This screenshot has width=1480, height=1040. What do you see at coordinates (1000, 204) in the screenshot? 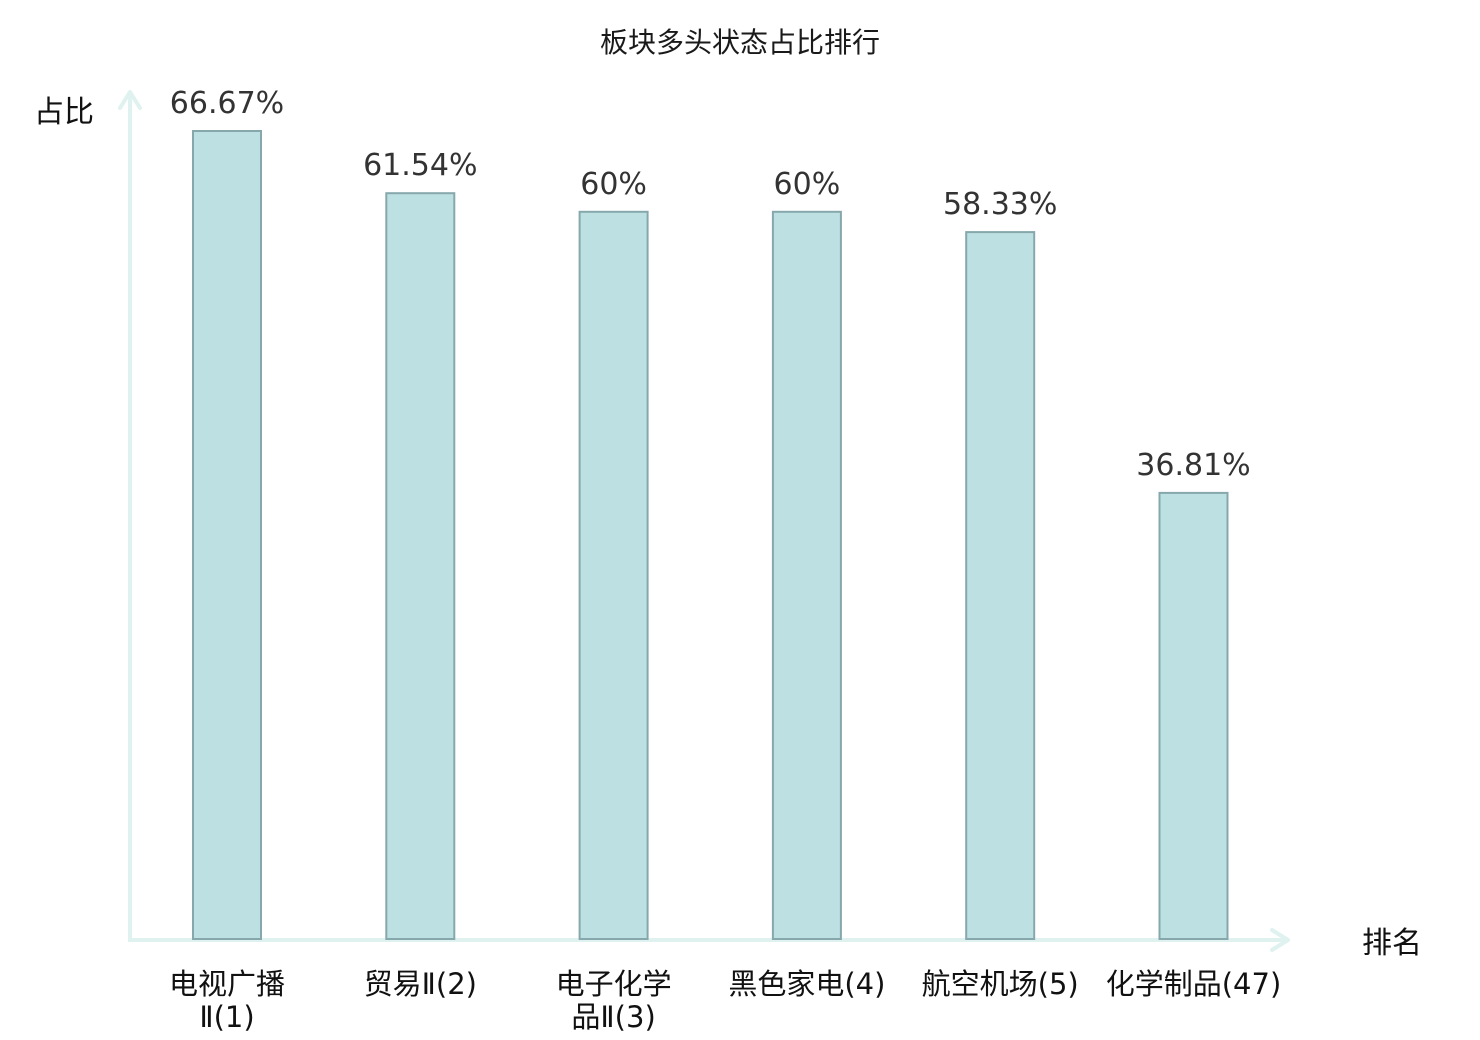
I see `bar-value-label: 58.33%` at bounding box center [1000, 204].